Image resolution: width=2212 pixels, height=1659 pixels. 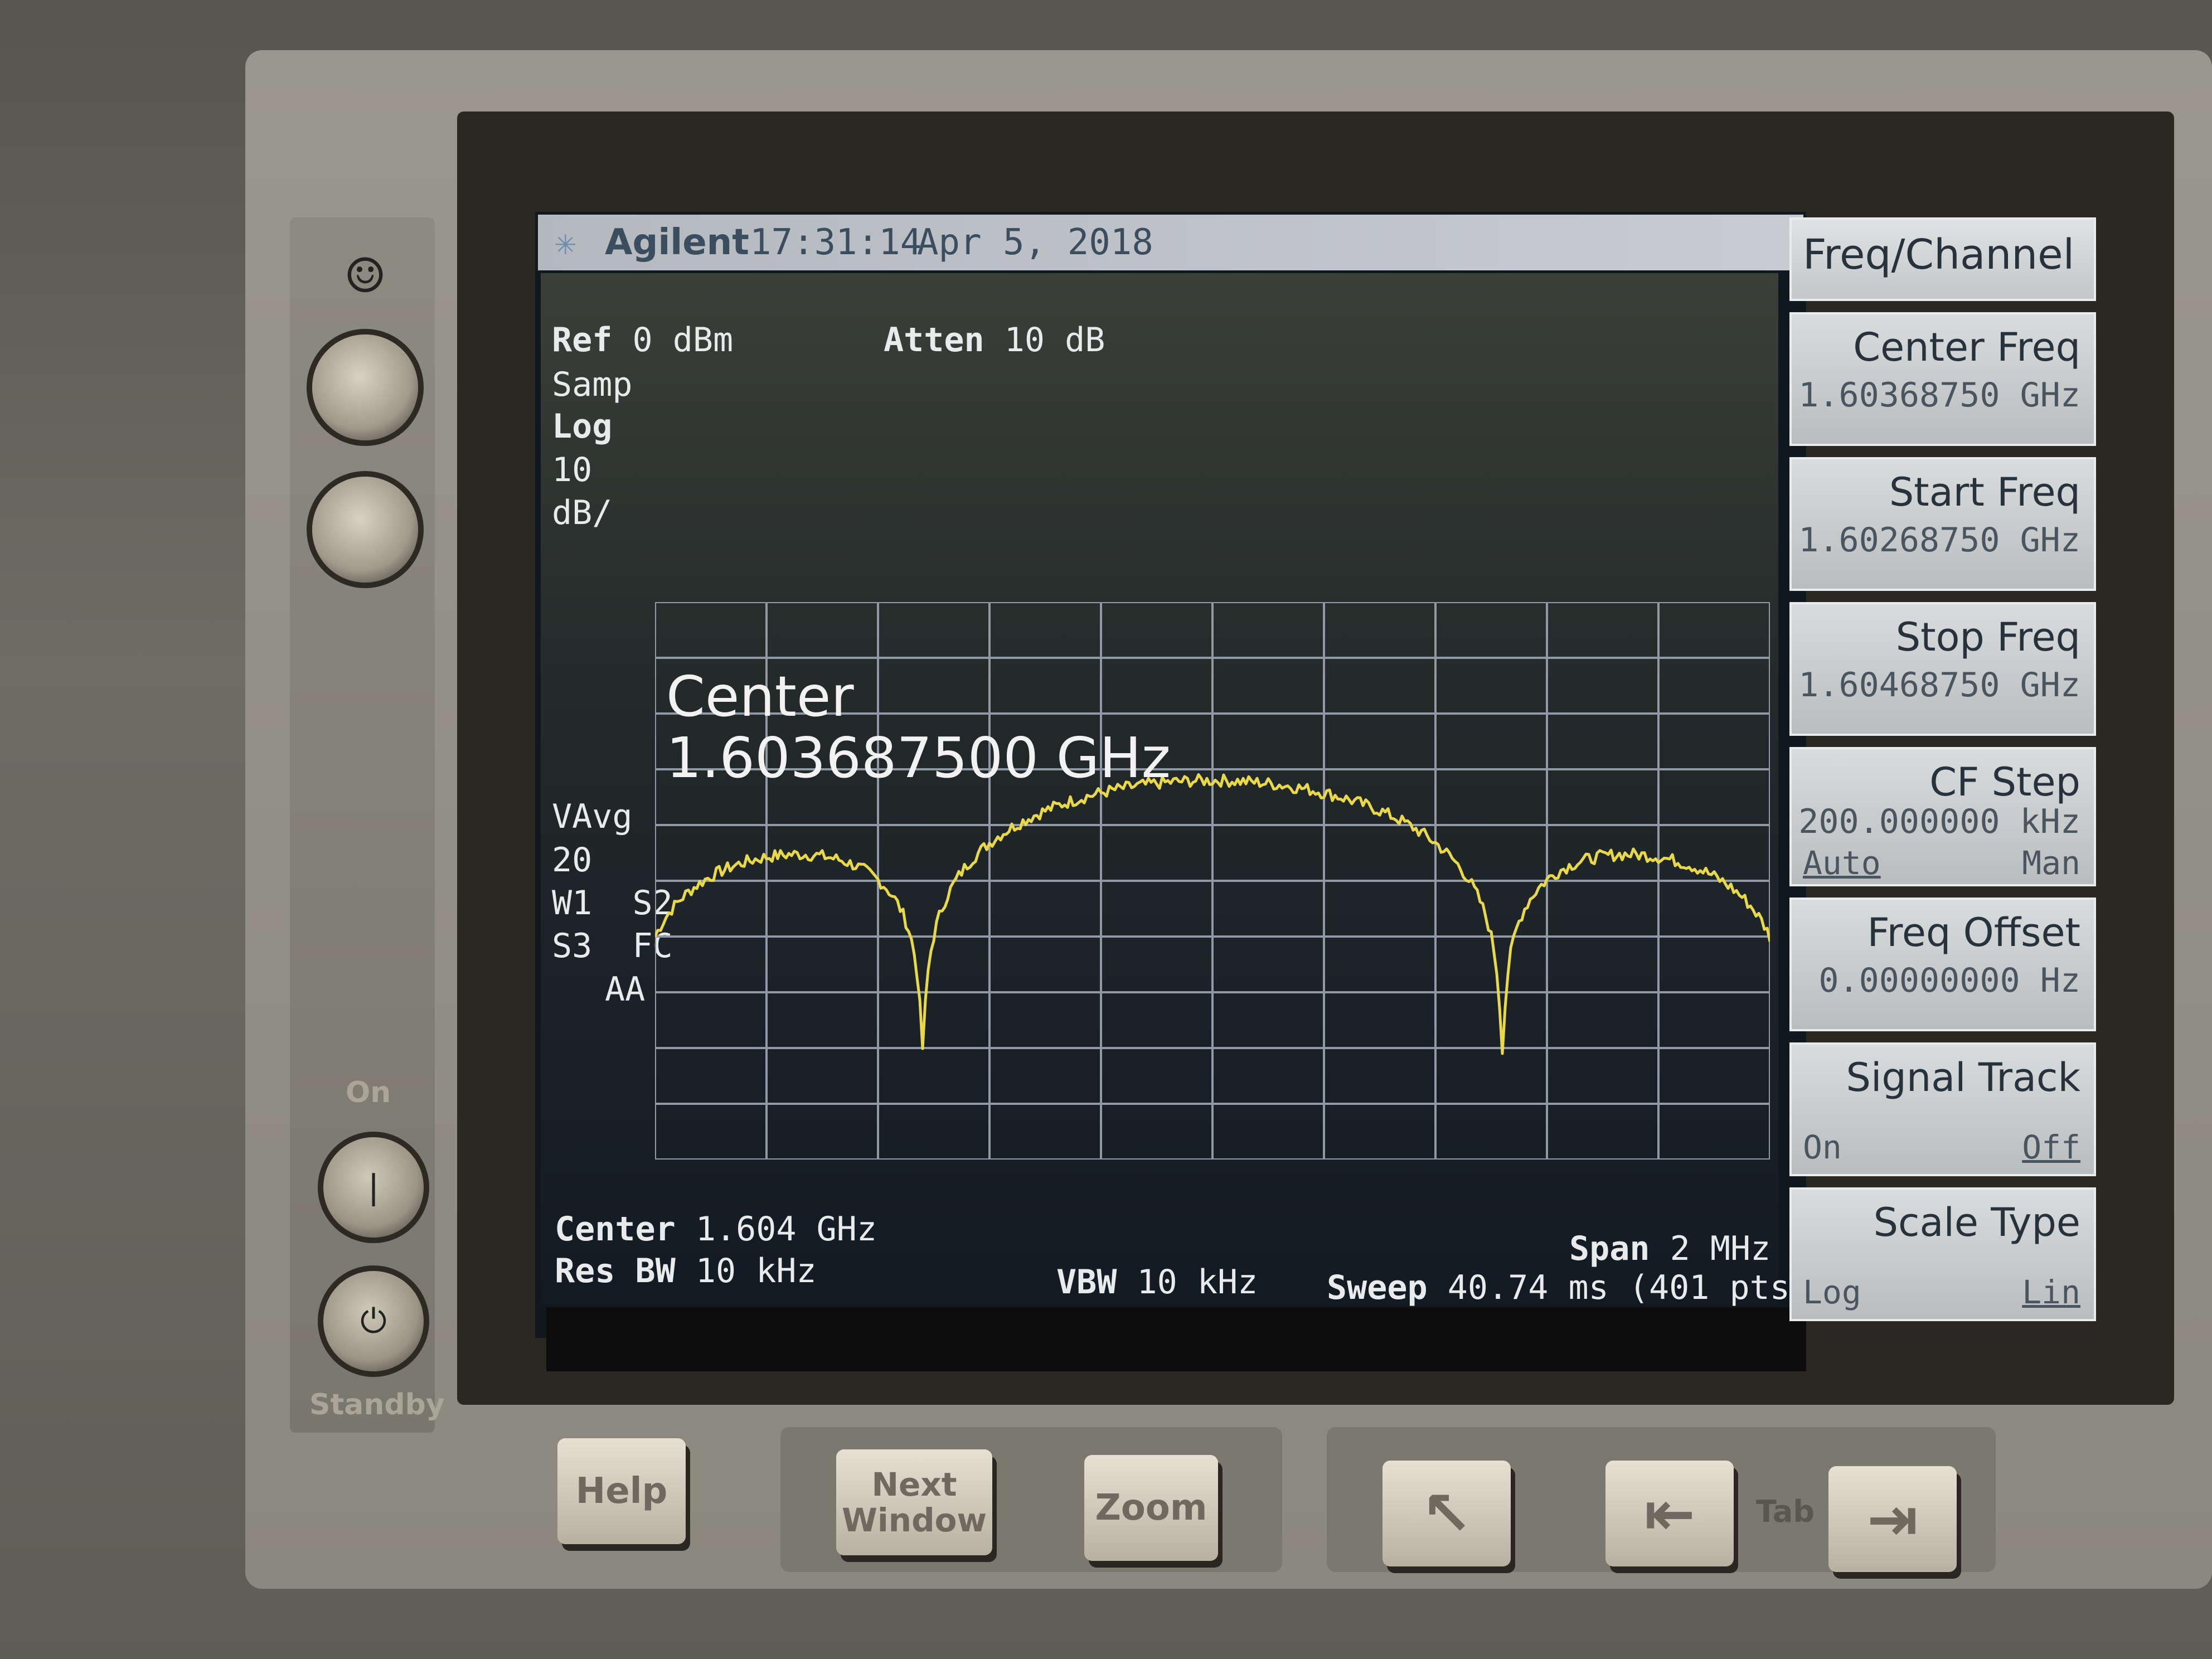 I want to click on signal-track-title: Signal Track, so click(x=1963, y=1077).